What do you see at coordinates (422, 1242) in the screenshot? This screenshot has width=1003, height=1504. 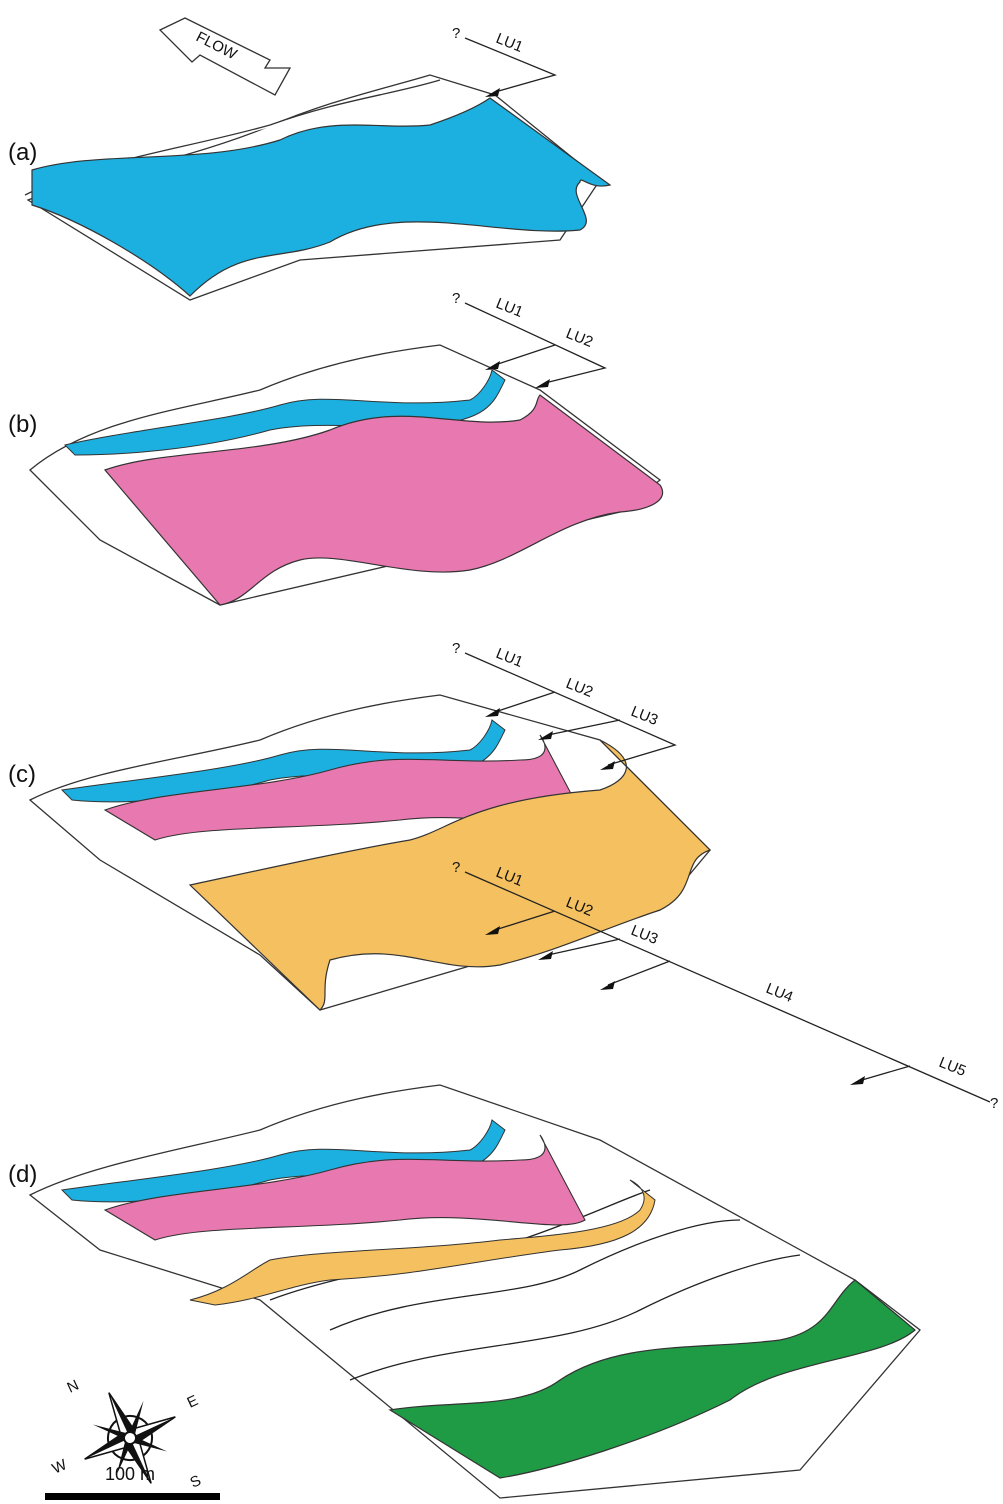 I see `lu3-strip` at bounding box center [422, 1242].